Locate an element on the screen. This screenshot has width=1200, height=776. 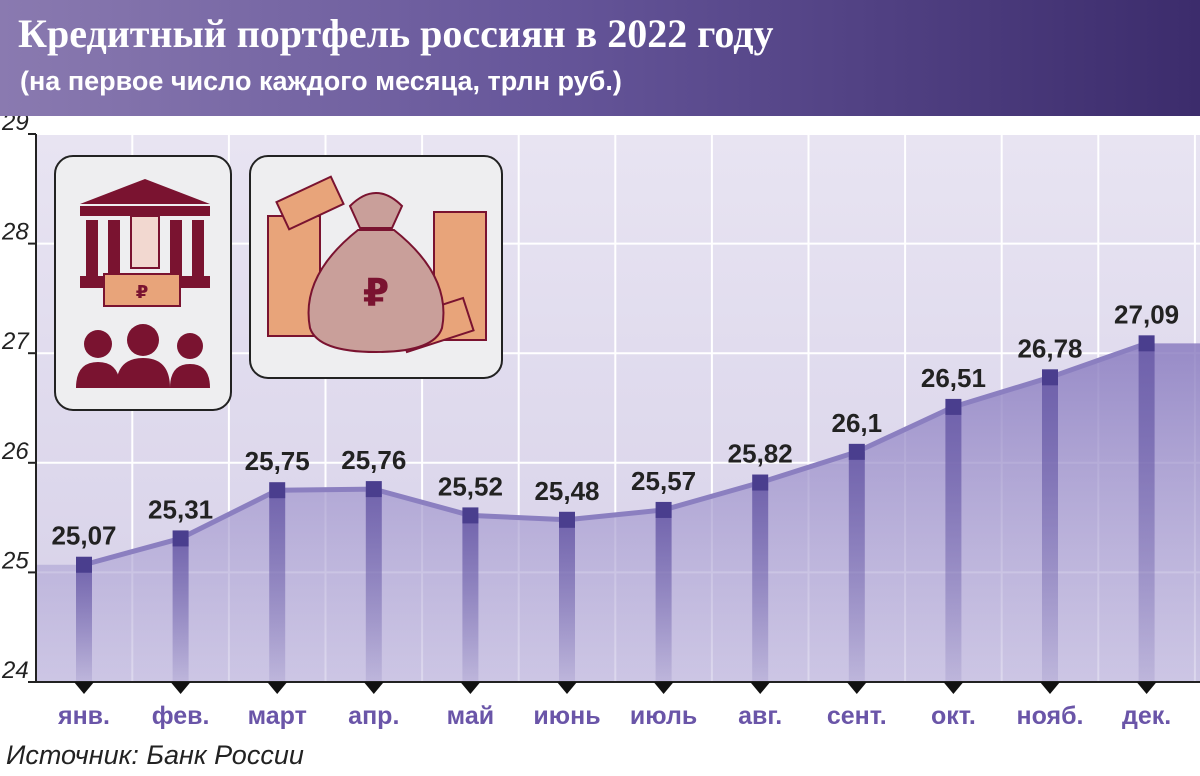
x-tick-label: дек. is located at coordinates (1146, 716).